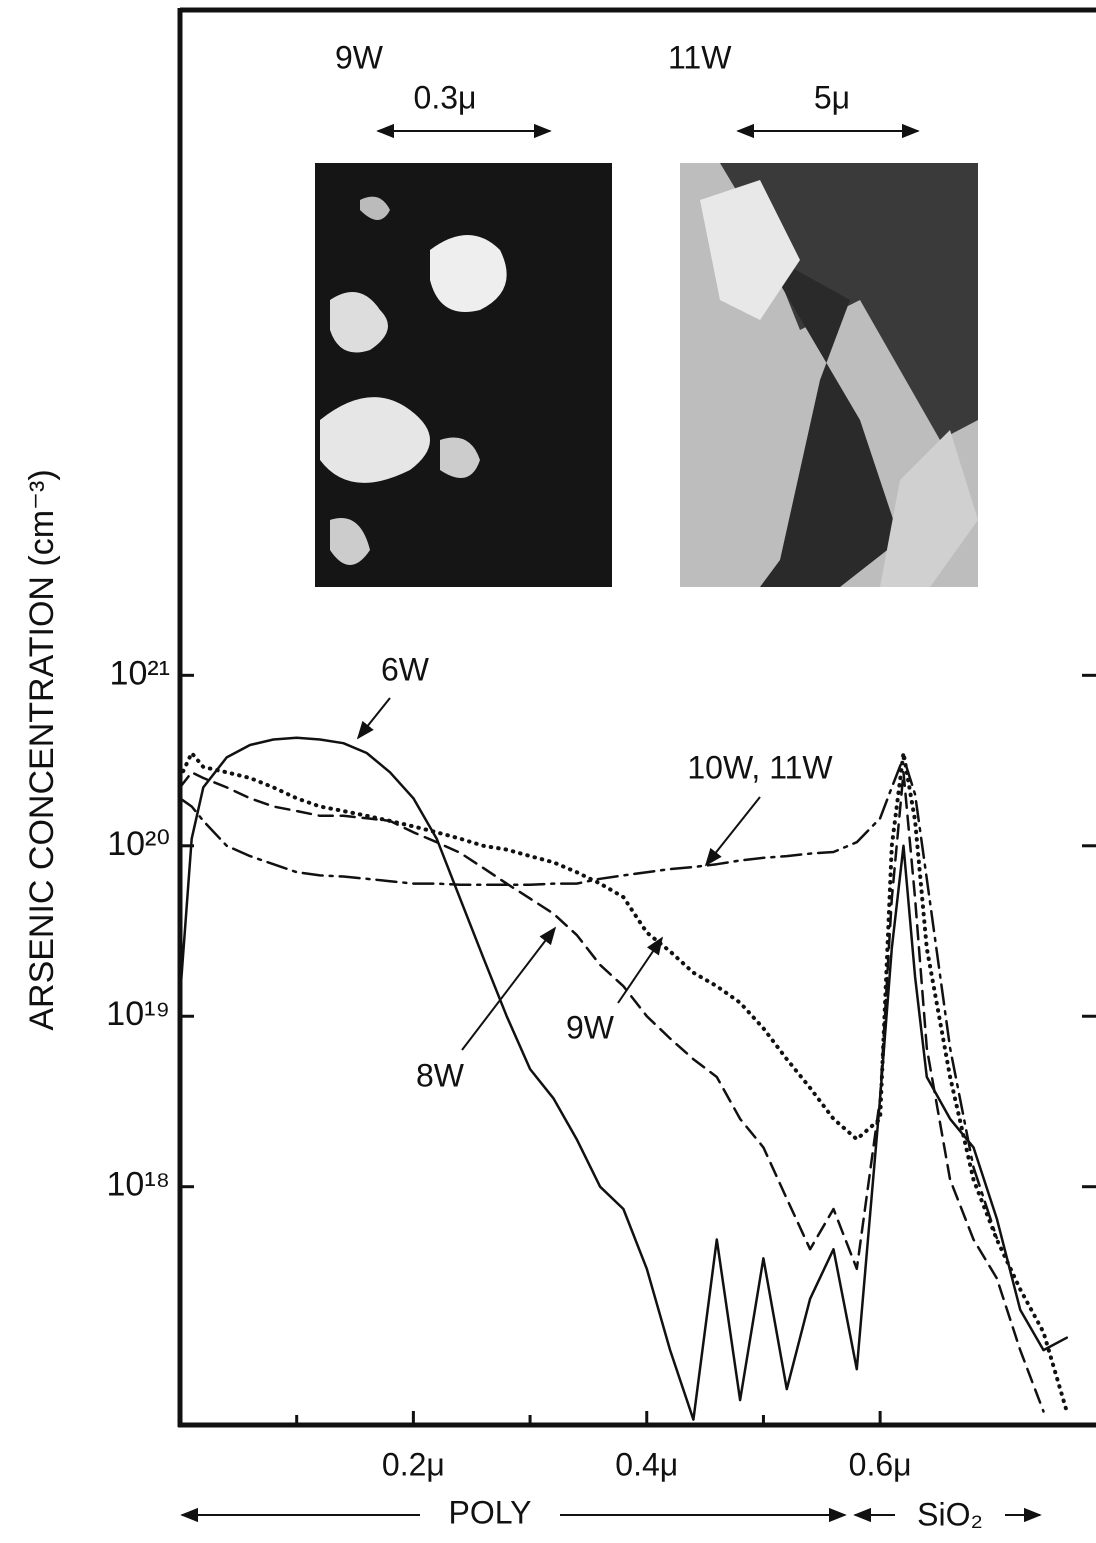 The width and height of the screenshot is (1096, 1543). Describe the element at coordinates (646, 1464) in the screenshot. I see `x-tick-label: 0.4μ` at that location.